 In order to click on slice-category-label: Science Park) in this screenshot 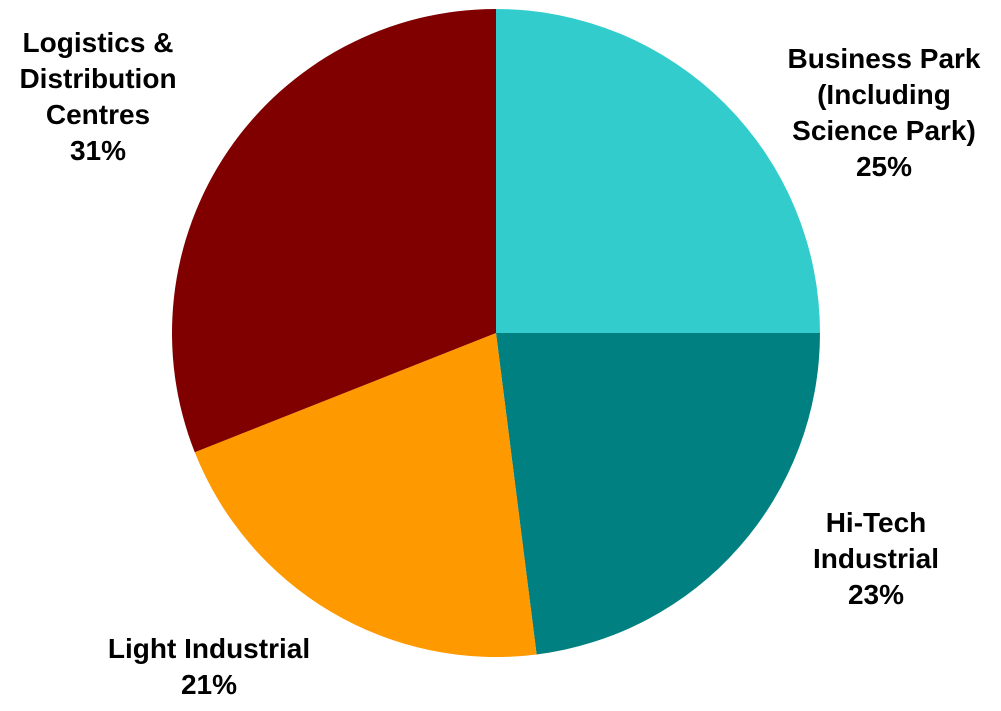, I will do `click(884, 130)`.